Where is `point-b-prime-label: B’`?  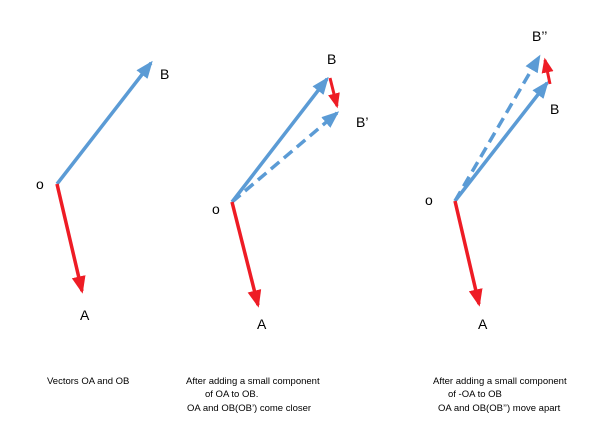 point-b-prime-label: B’ is located at coordinates (362, 122).